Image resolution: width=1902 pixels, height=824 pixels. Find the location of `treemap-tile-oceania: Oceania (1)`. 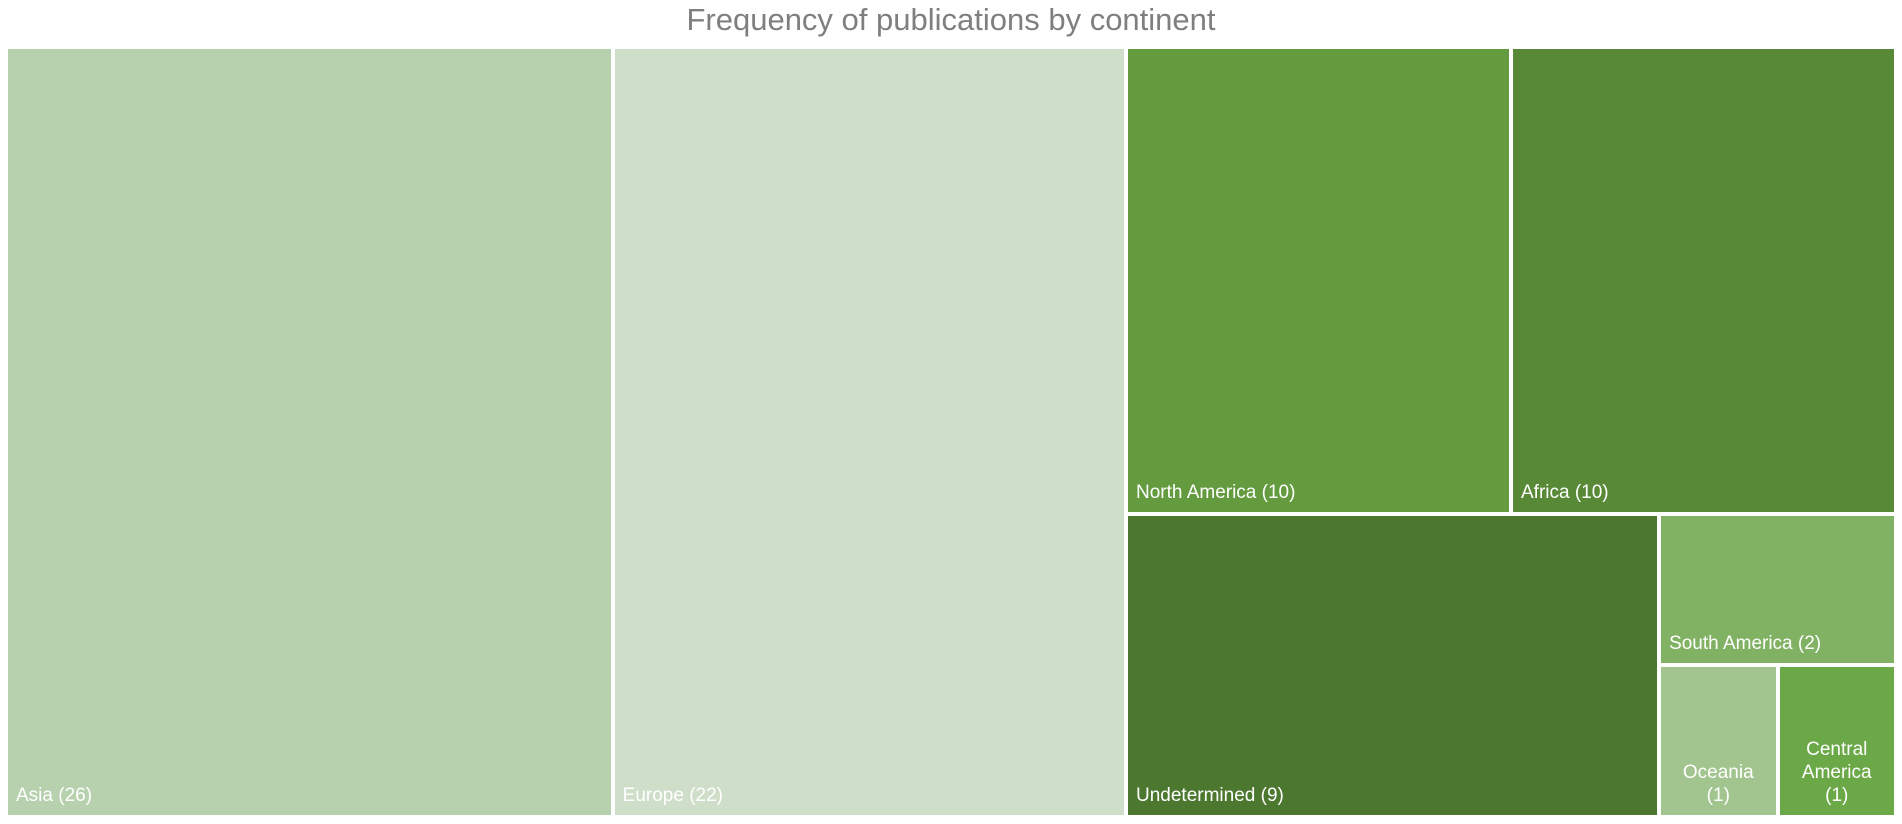

treemap-tile-oceania: Oceania (1) is located at coordinates (1718, 741).